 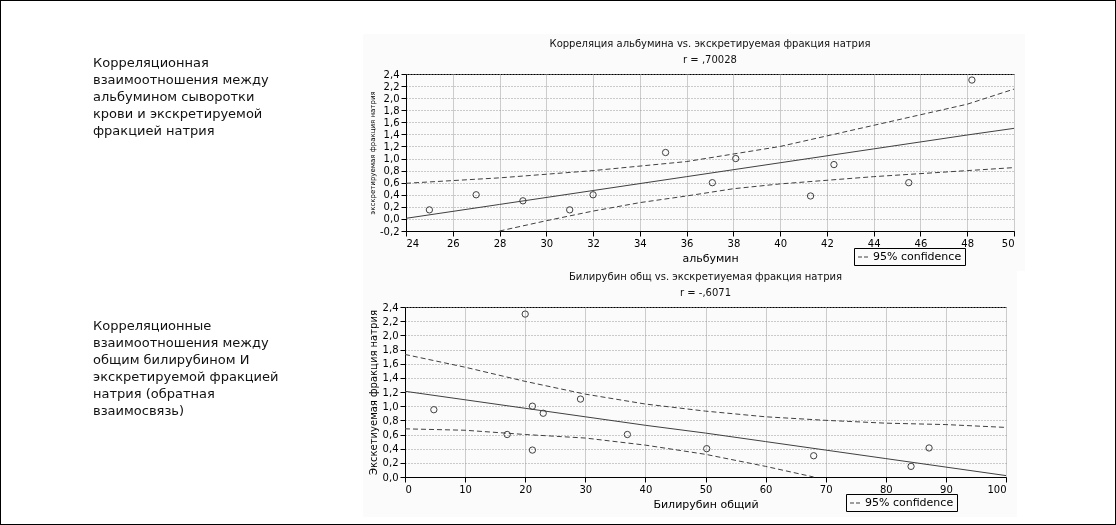 What do you see at coordinates (827, 243) in the screenshot?
I see `x-tick-label: 42` at bounding box center [827, 243].